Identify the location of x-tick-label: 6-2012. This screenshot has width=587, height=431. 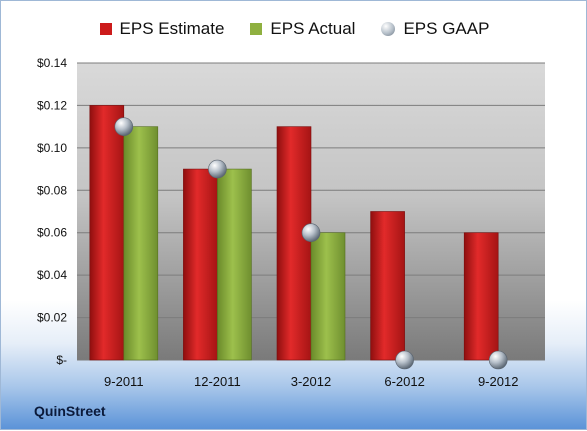
(404, 381).